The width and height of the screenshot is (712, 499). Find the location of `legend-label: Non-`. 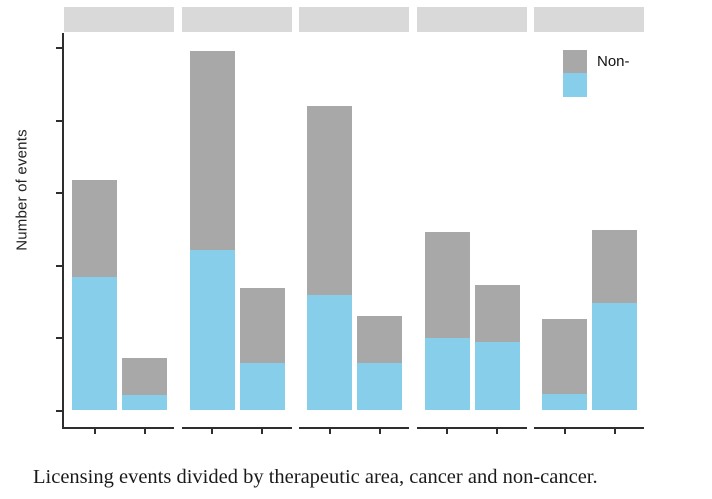

legend-label: Non- is located at coordinates (613, 61).